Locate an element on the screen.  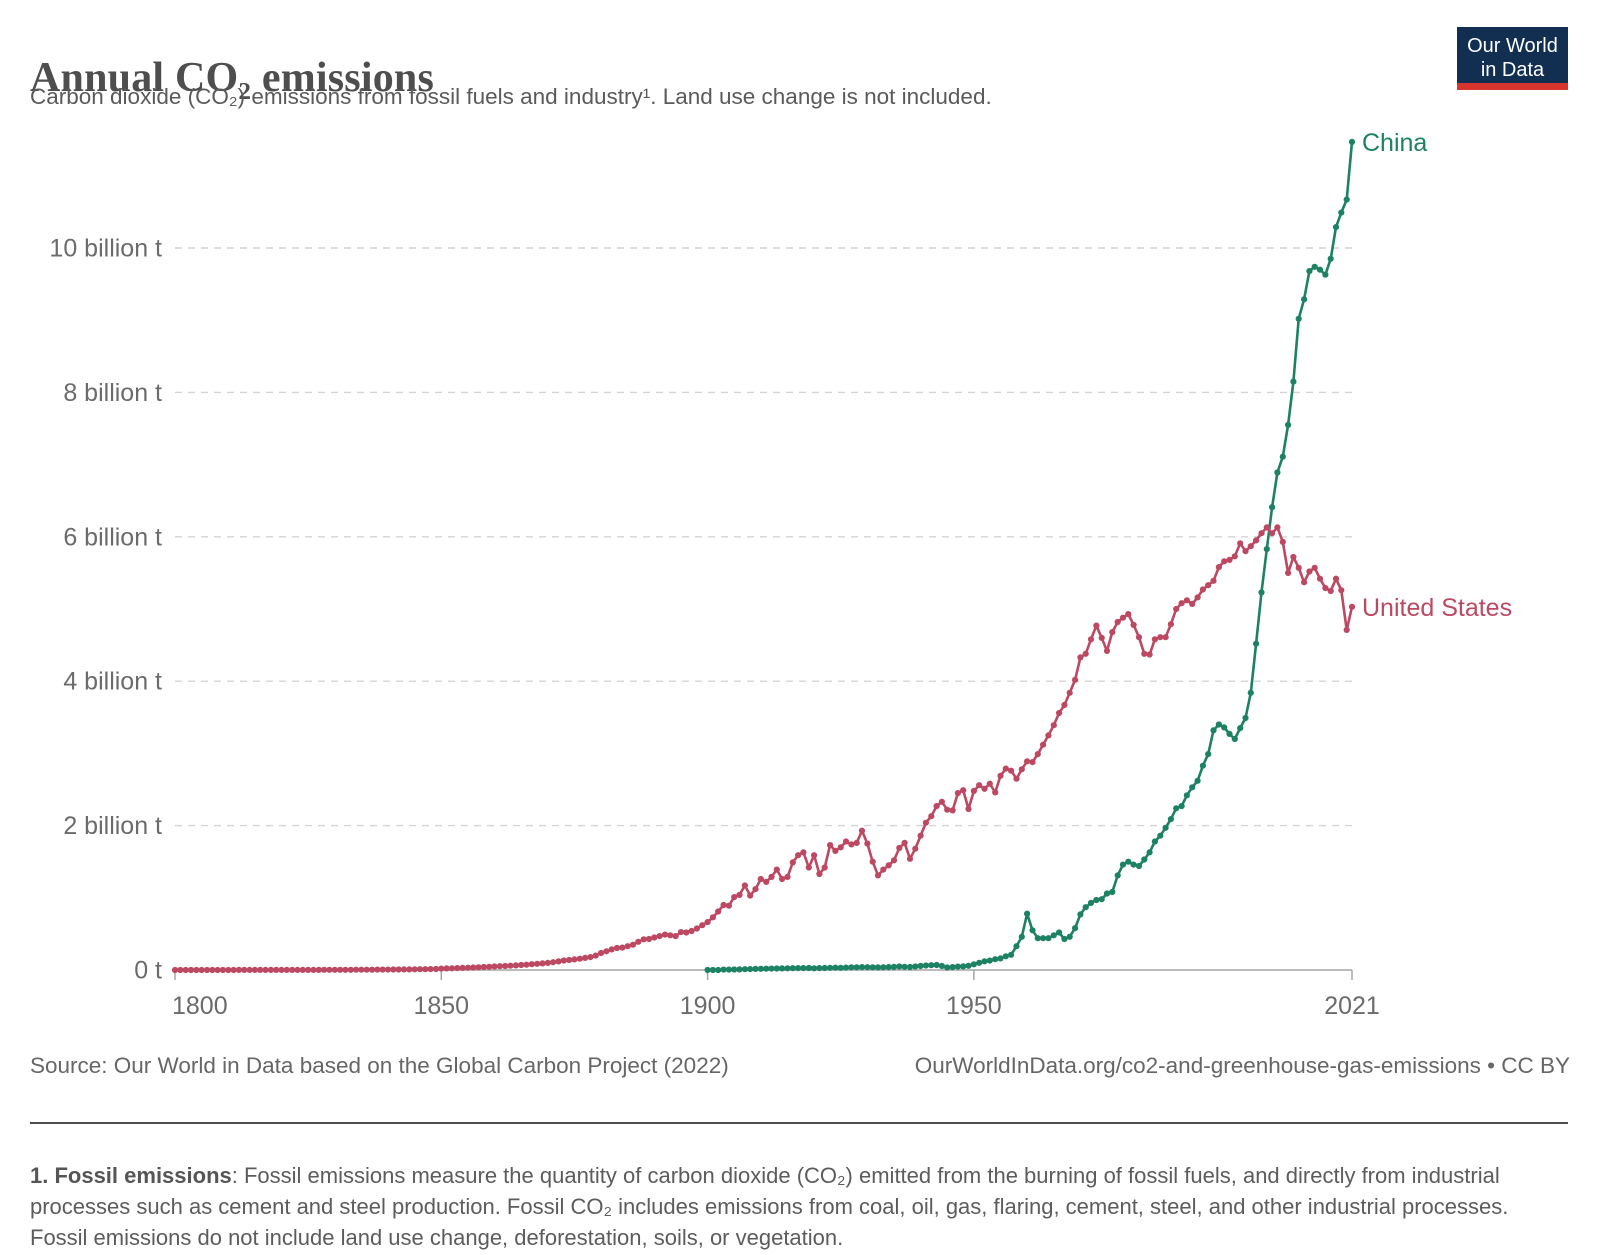
x-axis-label: 1850 is located at coordinates (441, 1006).